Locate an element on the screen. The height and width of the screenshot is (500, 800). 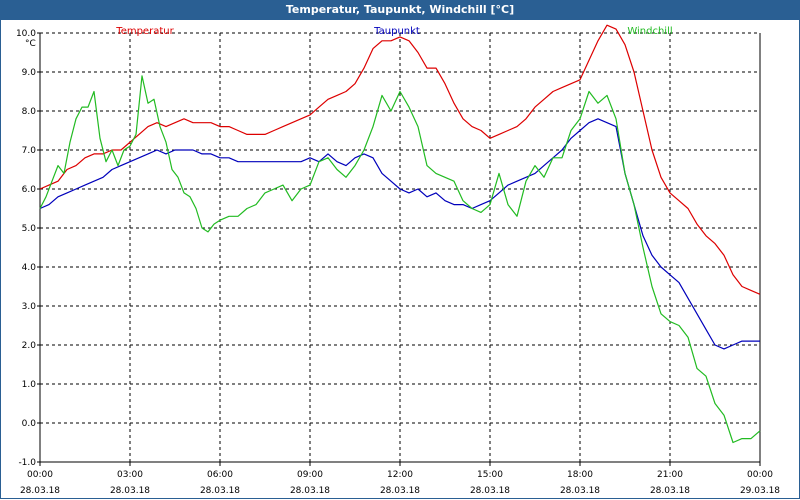
x-tick-date: 29.03.18 is located at coordinates (760, 491).